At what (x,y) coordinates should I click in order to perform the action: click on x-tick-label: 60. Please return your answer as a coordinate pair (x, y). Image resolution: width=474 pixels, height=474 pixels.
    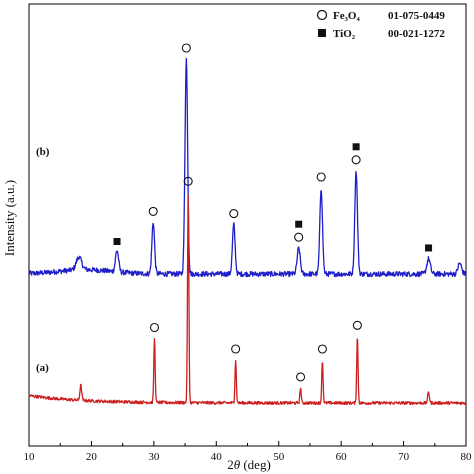
    Looking at the image, I should click on (342, 457).